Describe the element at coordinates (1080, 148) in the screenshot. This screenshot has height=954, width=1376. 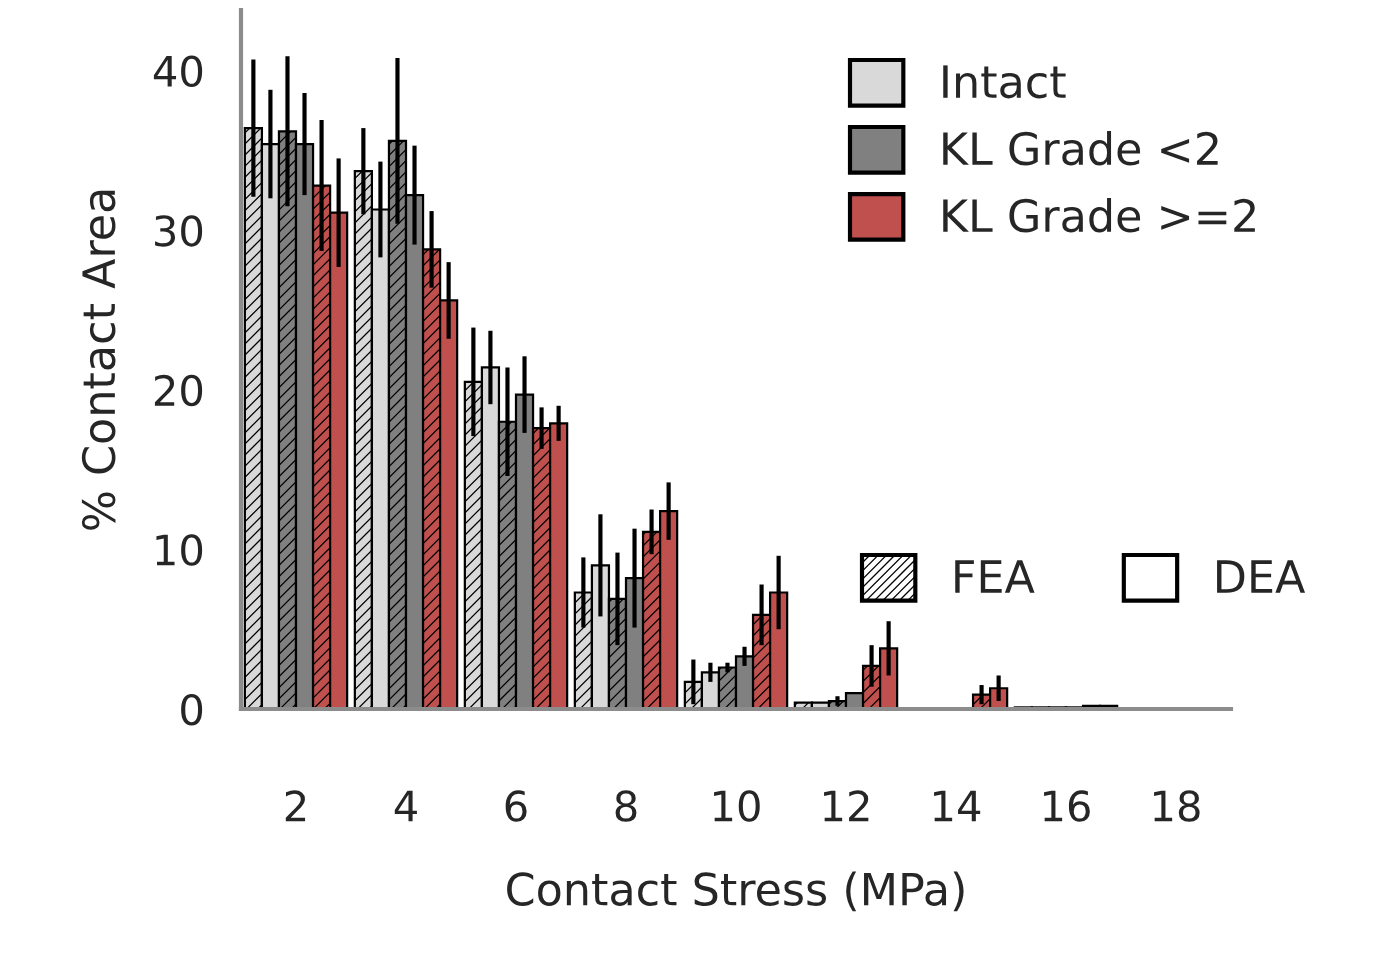
I see `legend-label: KL Grade <2` at that location.